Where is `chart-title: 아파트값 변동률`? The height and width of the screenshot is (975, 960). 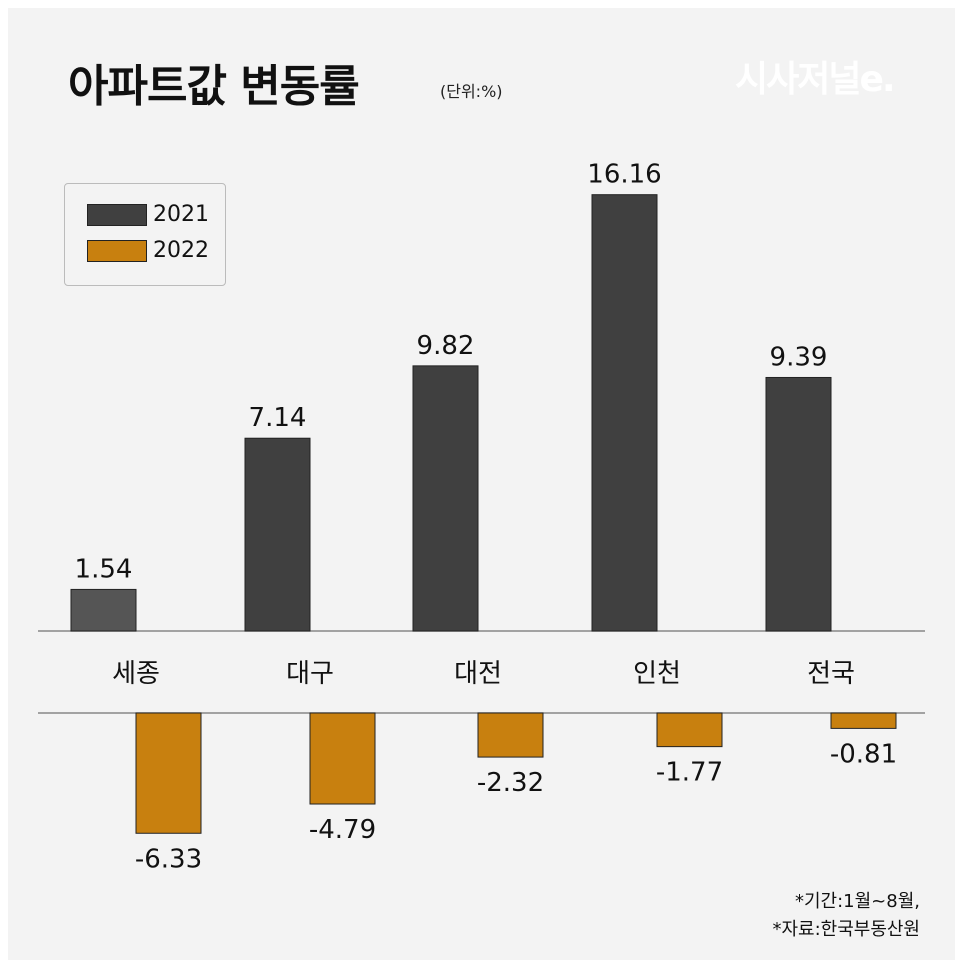
chart-title: 아파트값 변동률 is located at coordinates (214, 86).